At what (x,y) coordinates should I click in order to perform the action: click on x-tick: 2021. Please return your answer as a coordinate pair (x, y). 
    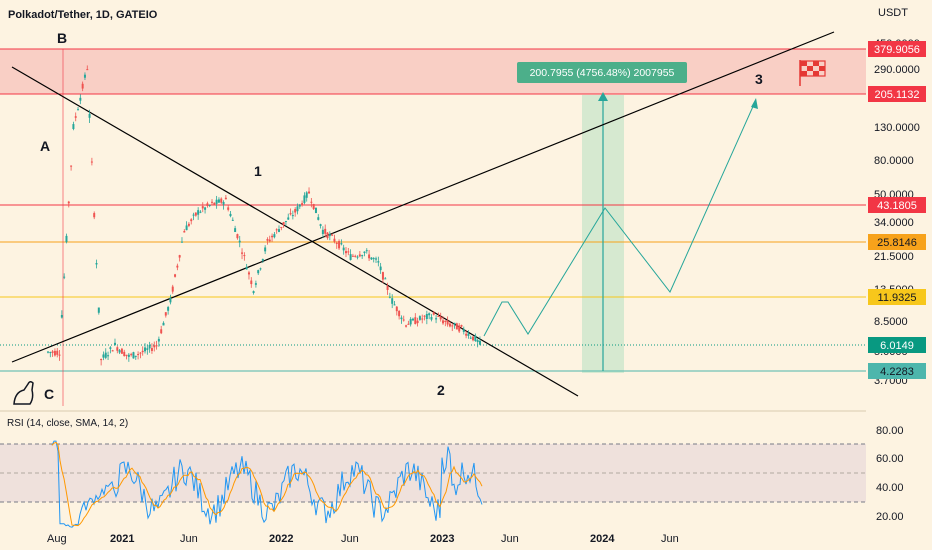
    Looking at the image, I should click on (122, 539).